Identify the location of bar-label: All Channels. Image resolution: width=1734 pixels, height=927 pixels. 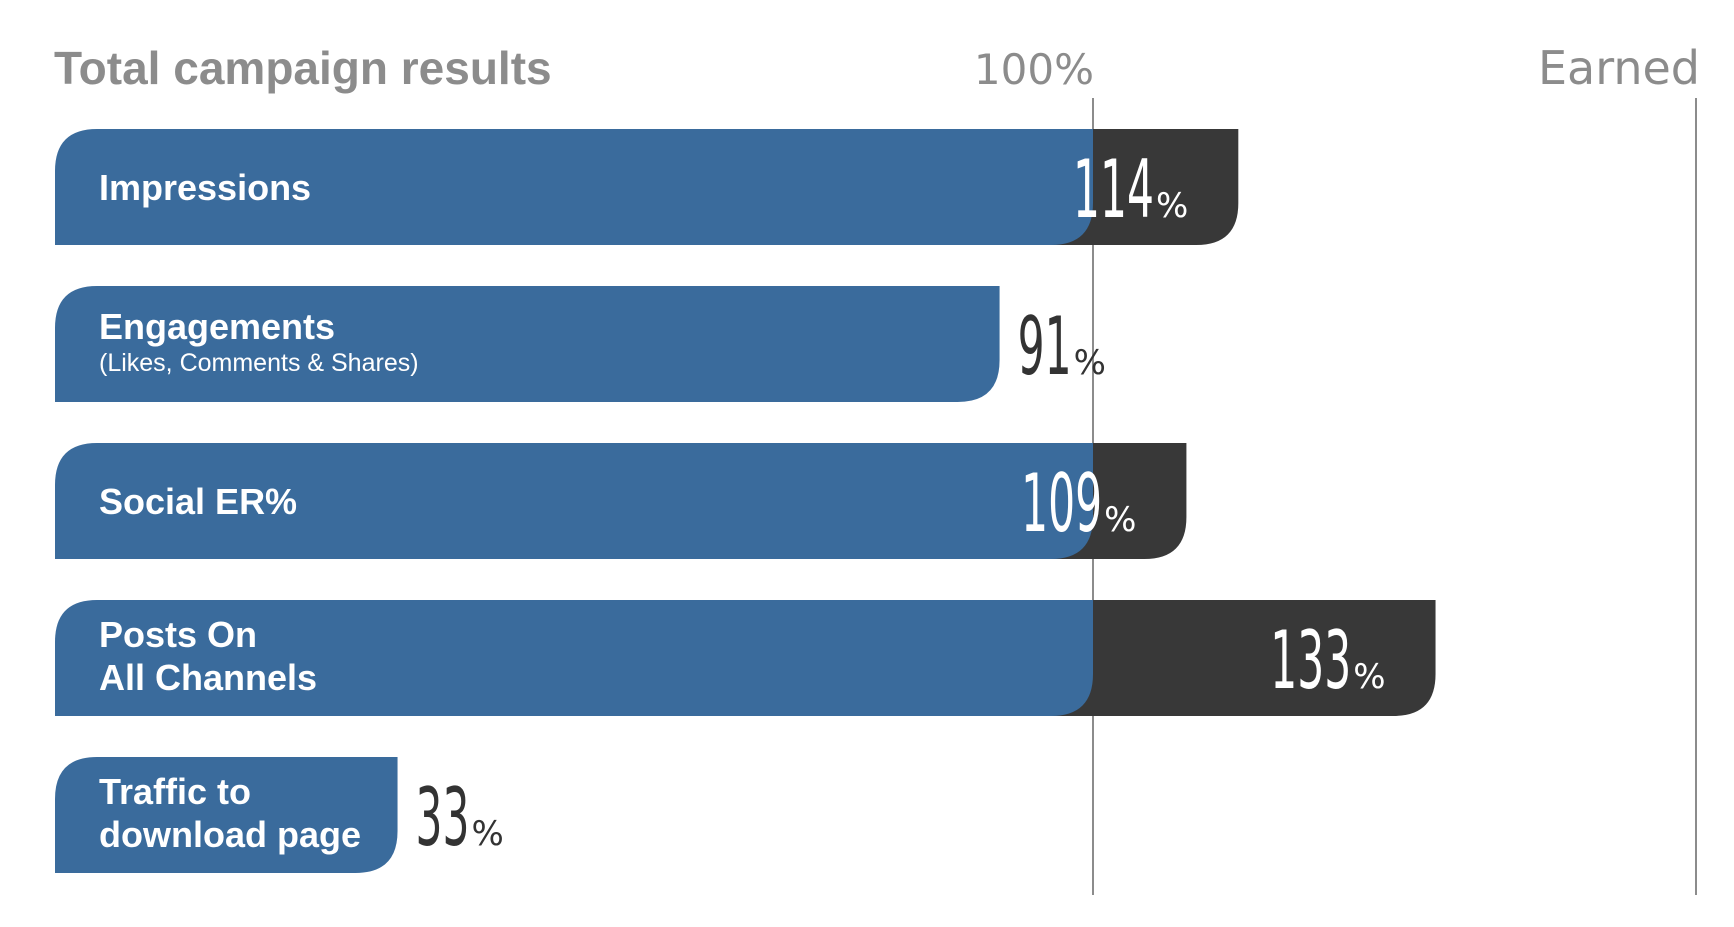
(208, 677).